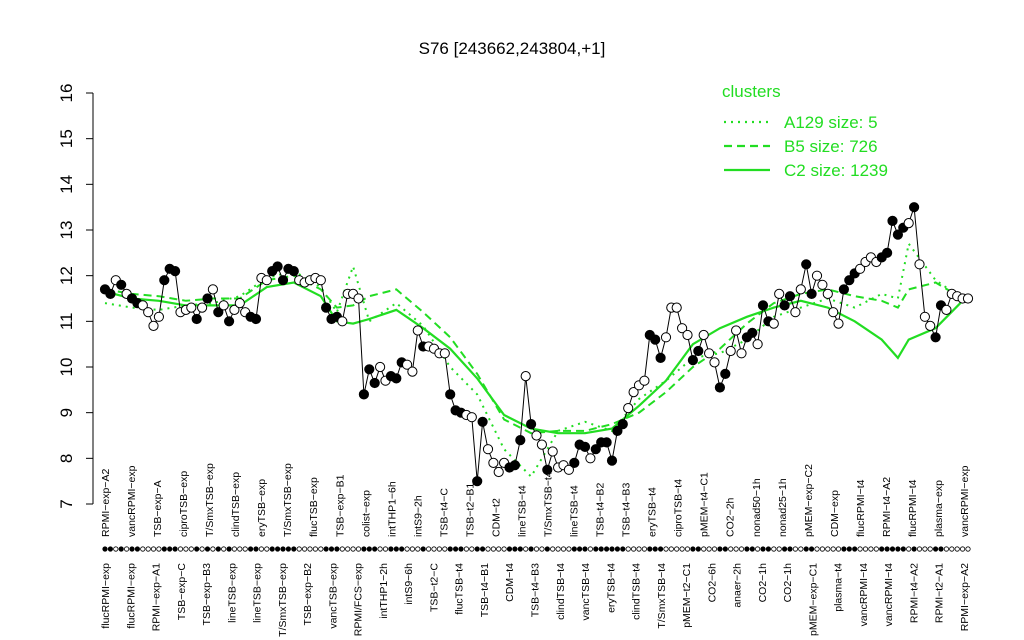 This screenshot has width=1024, height=640. I want to click on sample-label: pMEM−exp−C1, so click(813, 599).